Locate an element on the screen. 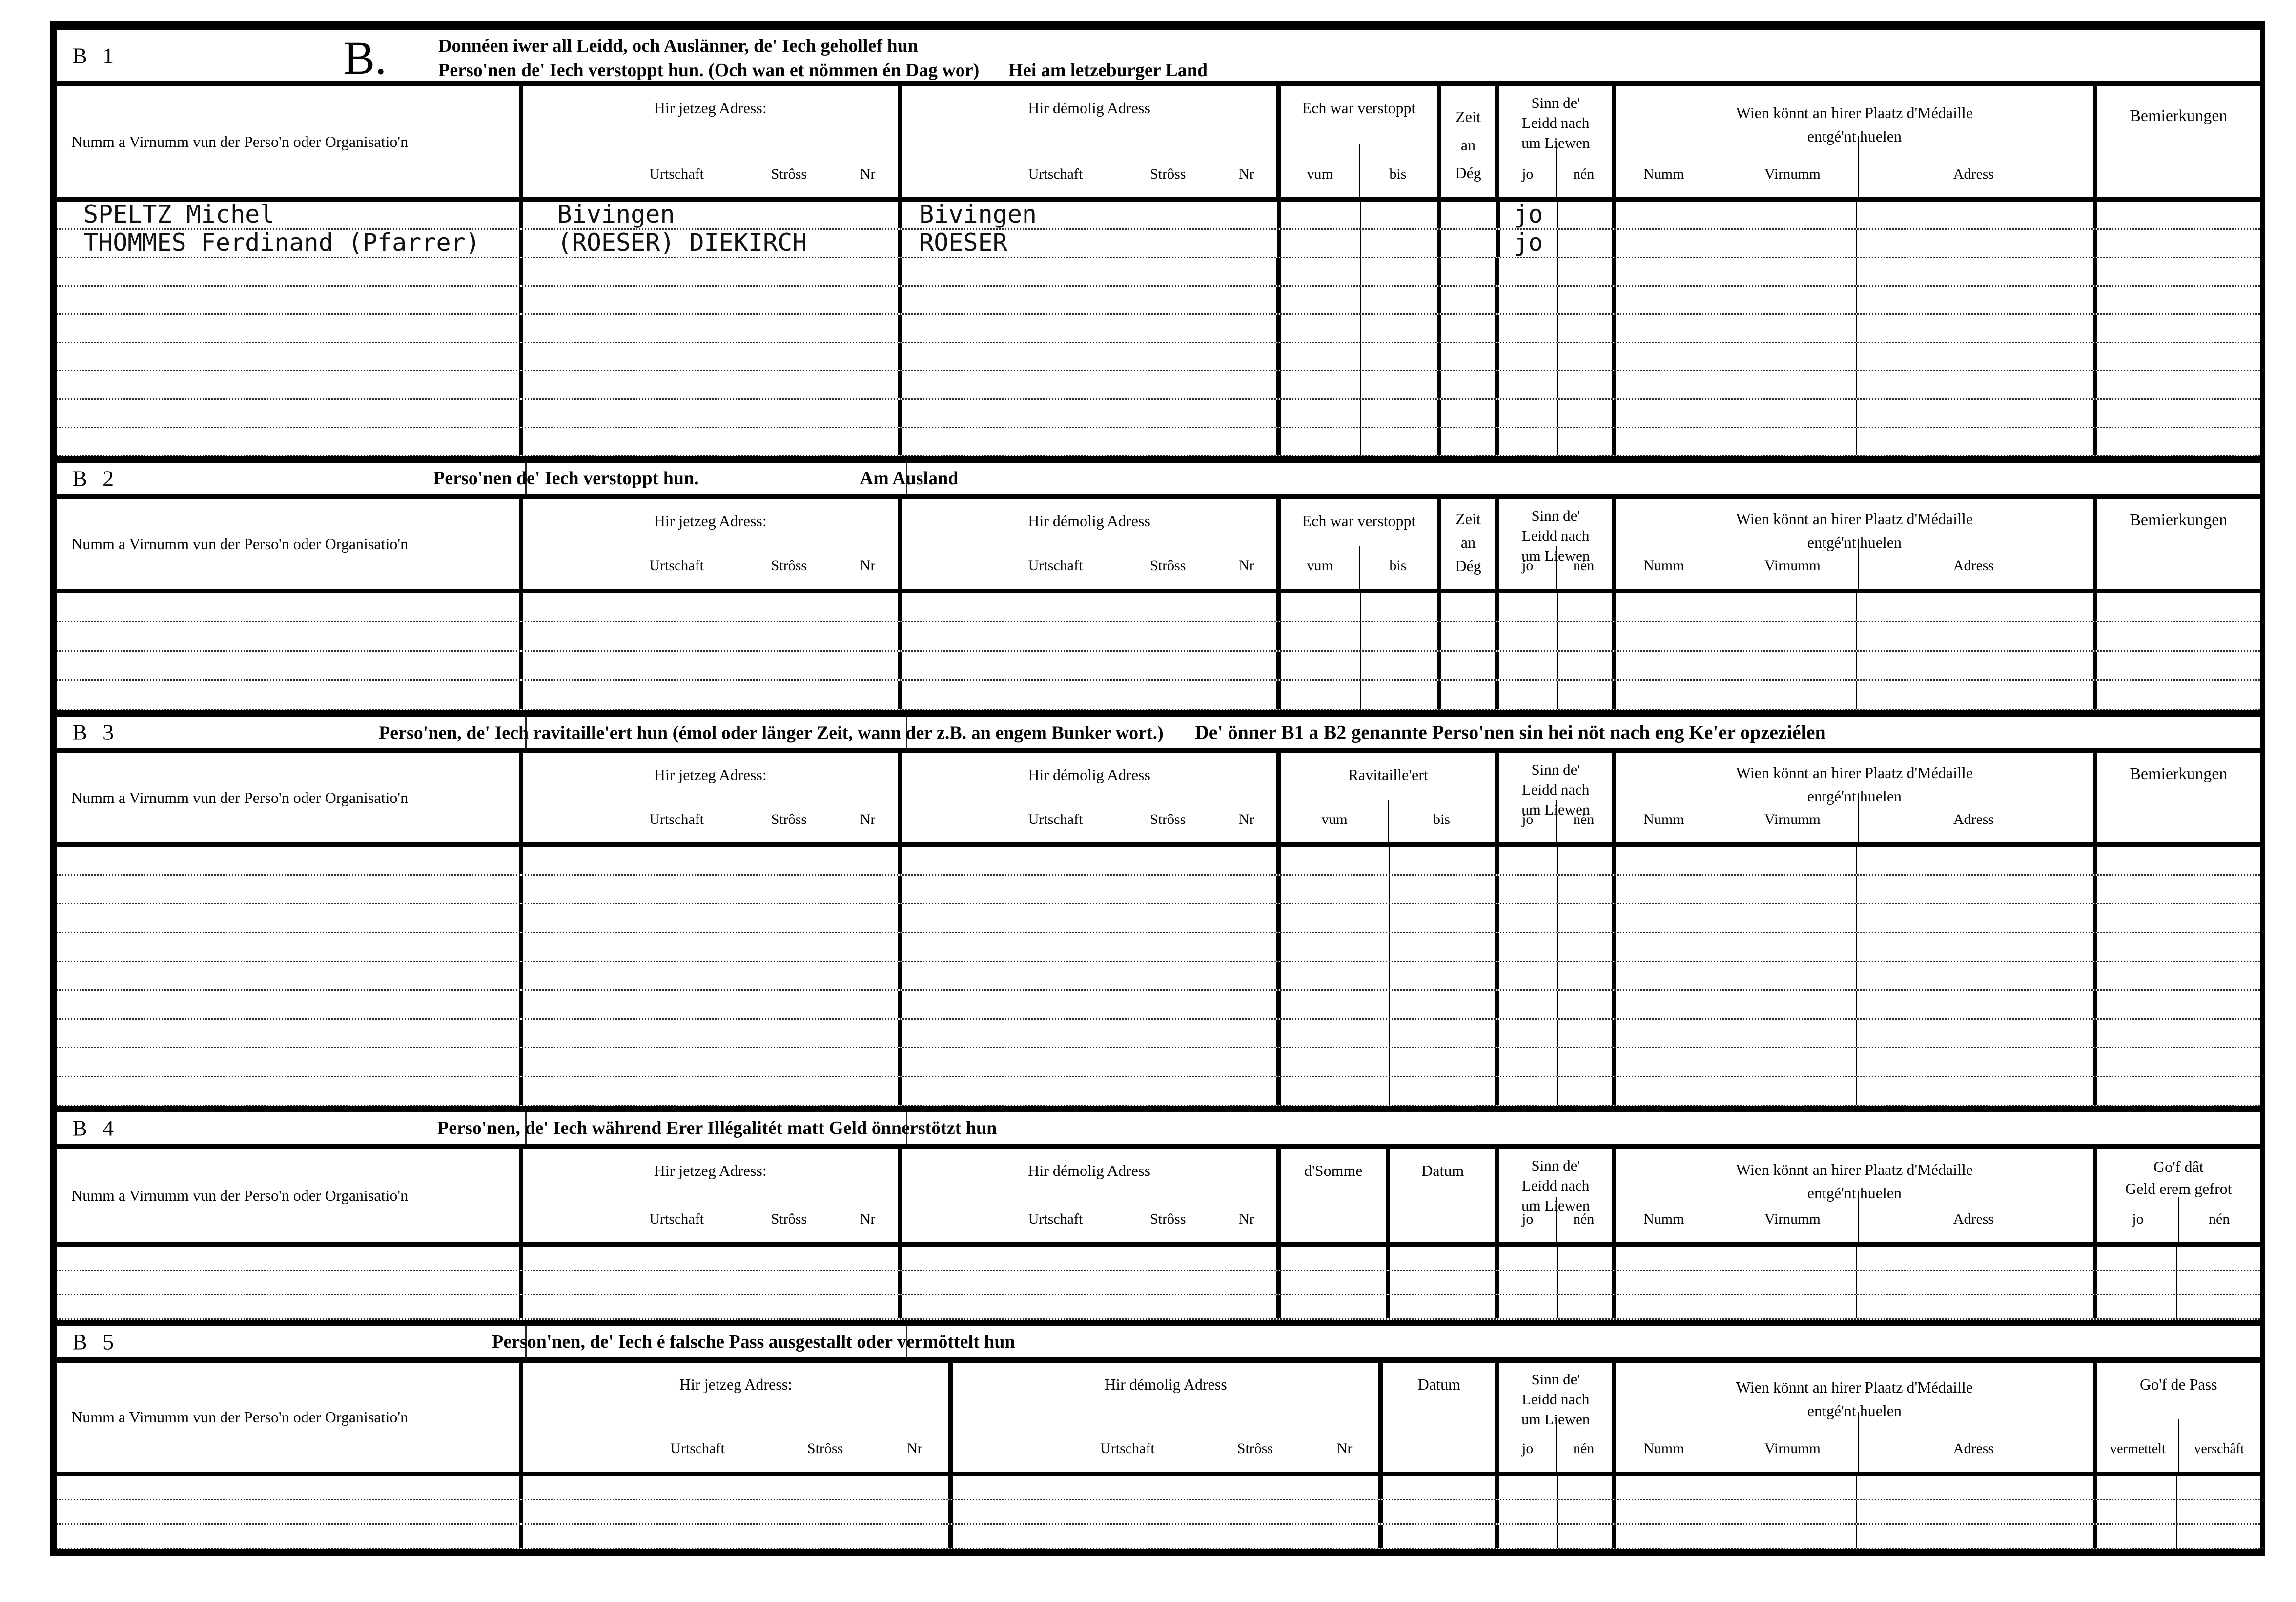 Image resolution: width=2296 pixels, height=1602 pixels. column-header-datum: Datum is located at coordinates (1445, 1195).